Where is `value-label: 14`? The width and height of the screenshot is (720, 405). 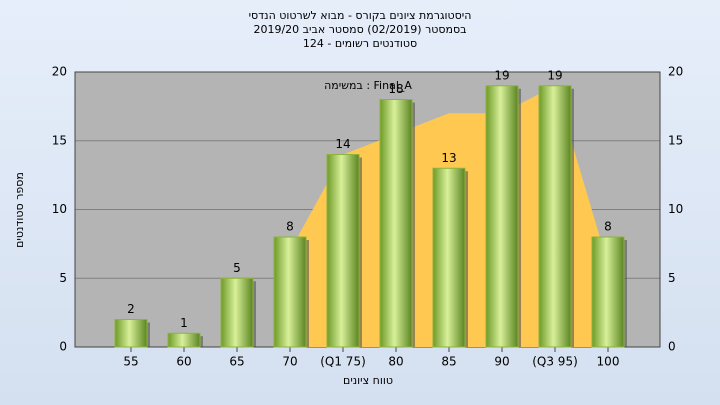
value-label: 14 is located at coordinates (342, 144).